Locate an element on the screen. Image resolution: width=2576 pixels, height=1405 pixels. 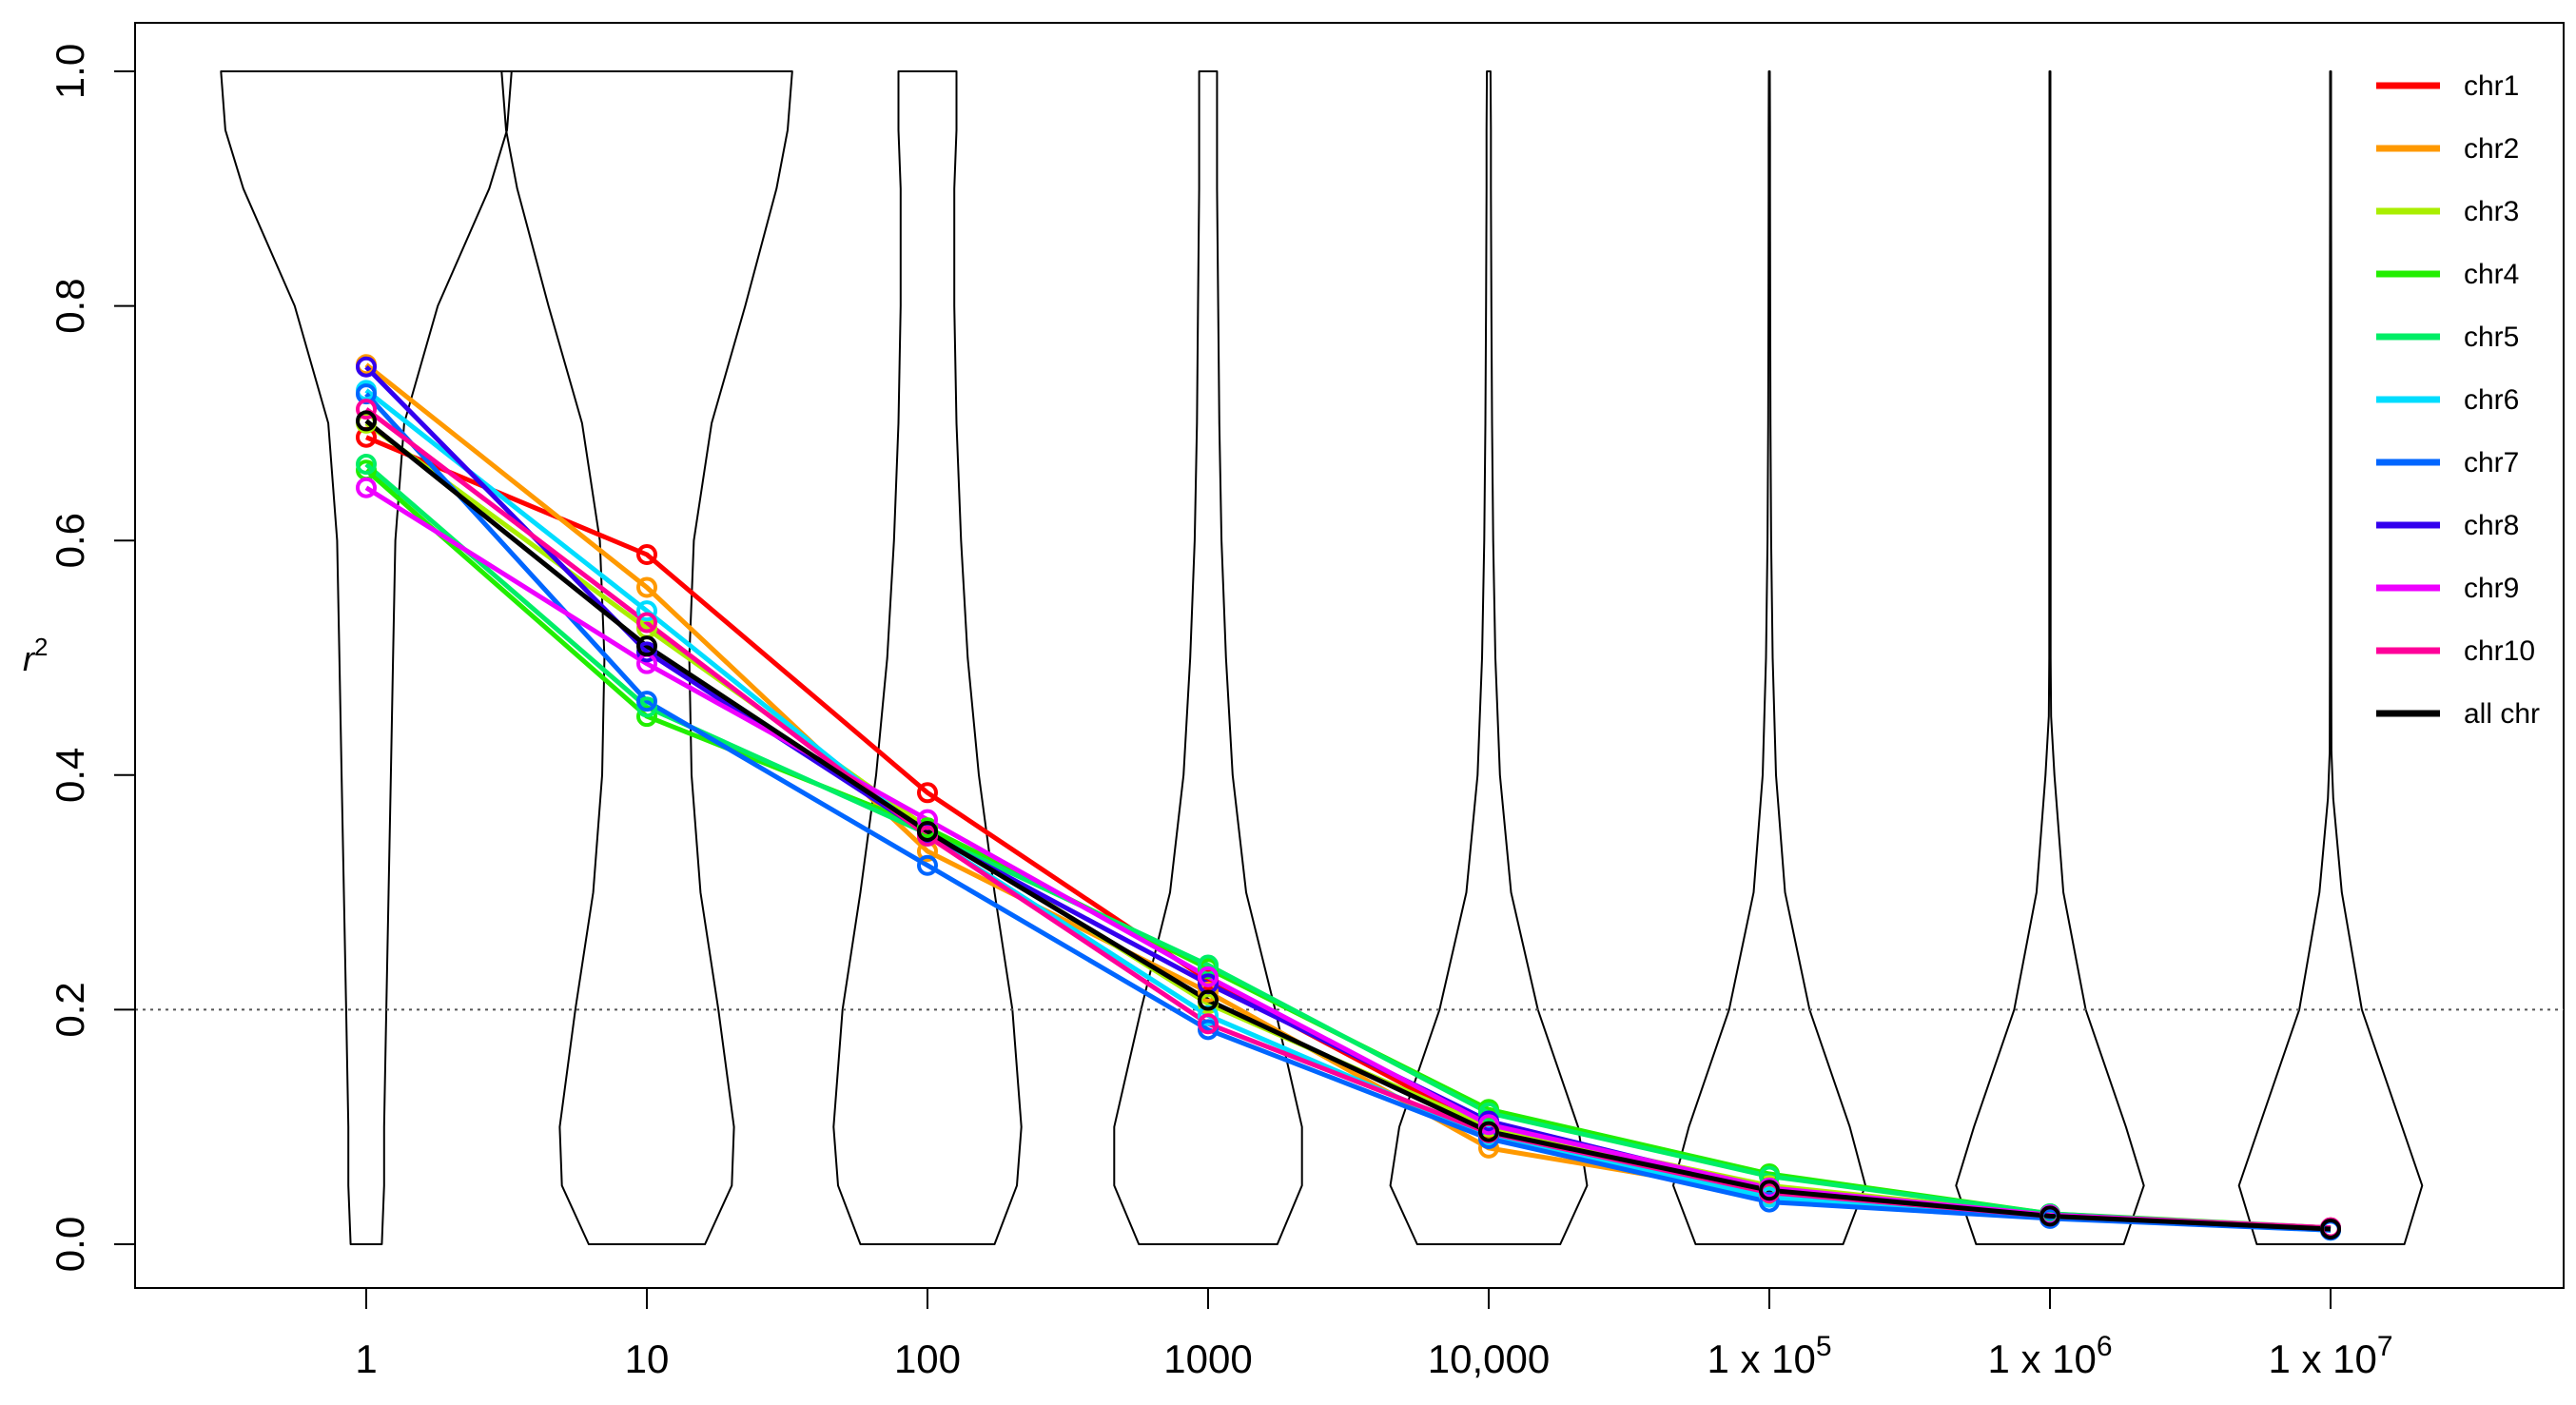
legend-label: chr3 is located at coordinates (2492, 211).